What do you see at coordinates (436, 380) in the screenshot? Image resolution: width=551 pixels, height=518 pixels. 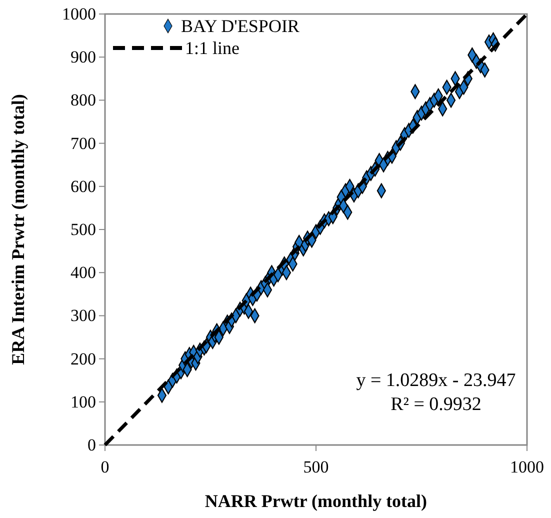 I see `annotation: y = 1.0289x - 23.947` at bounding box center [436, 380].